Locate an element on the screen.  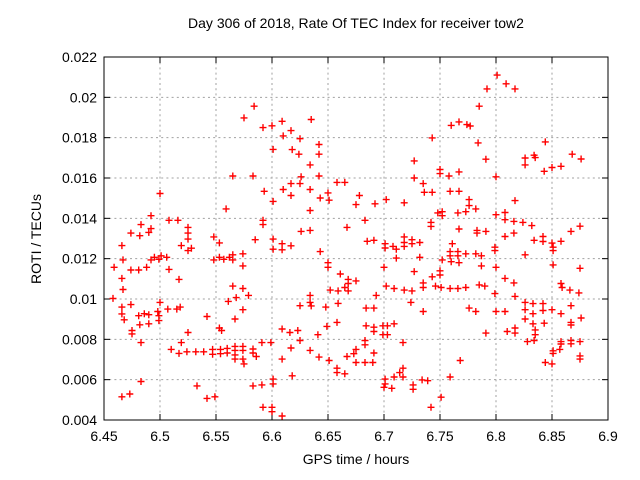
y-tick-label: 0.02 is located at coordinates (83, 97).